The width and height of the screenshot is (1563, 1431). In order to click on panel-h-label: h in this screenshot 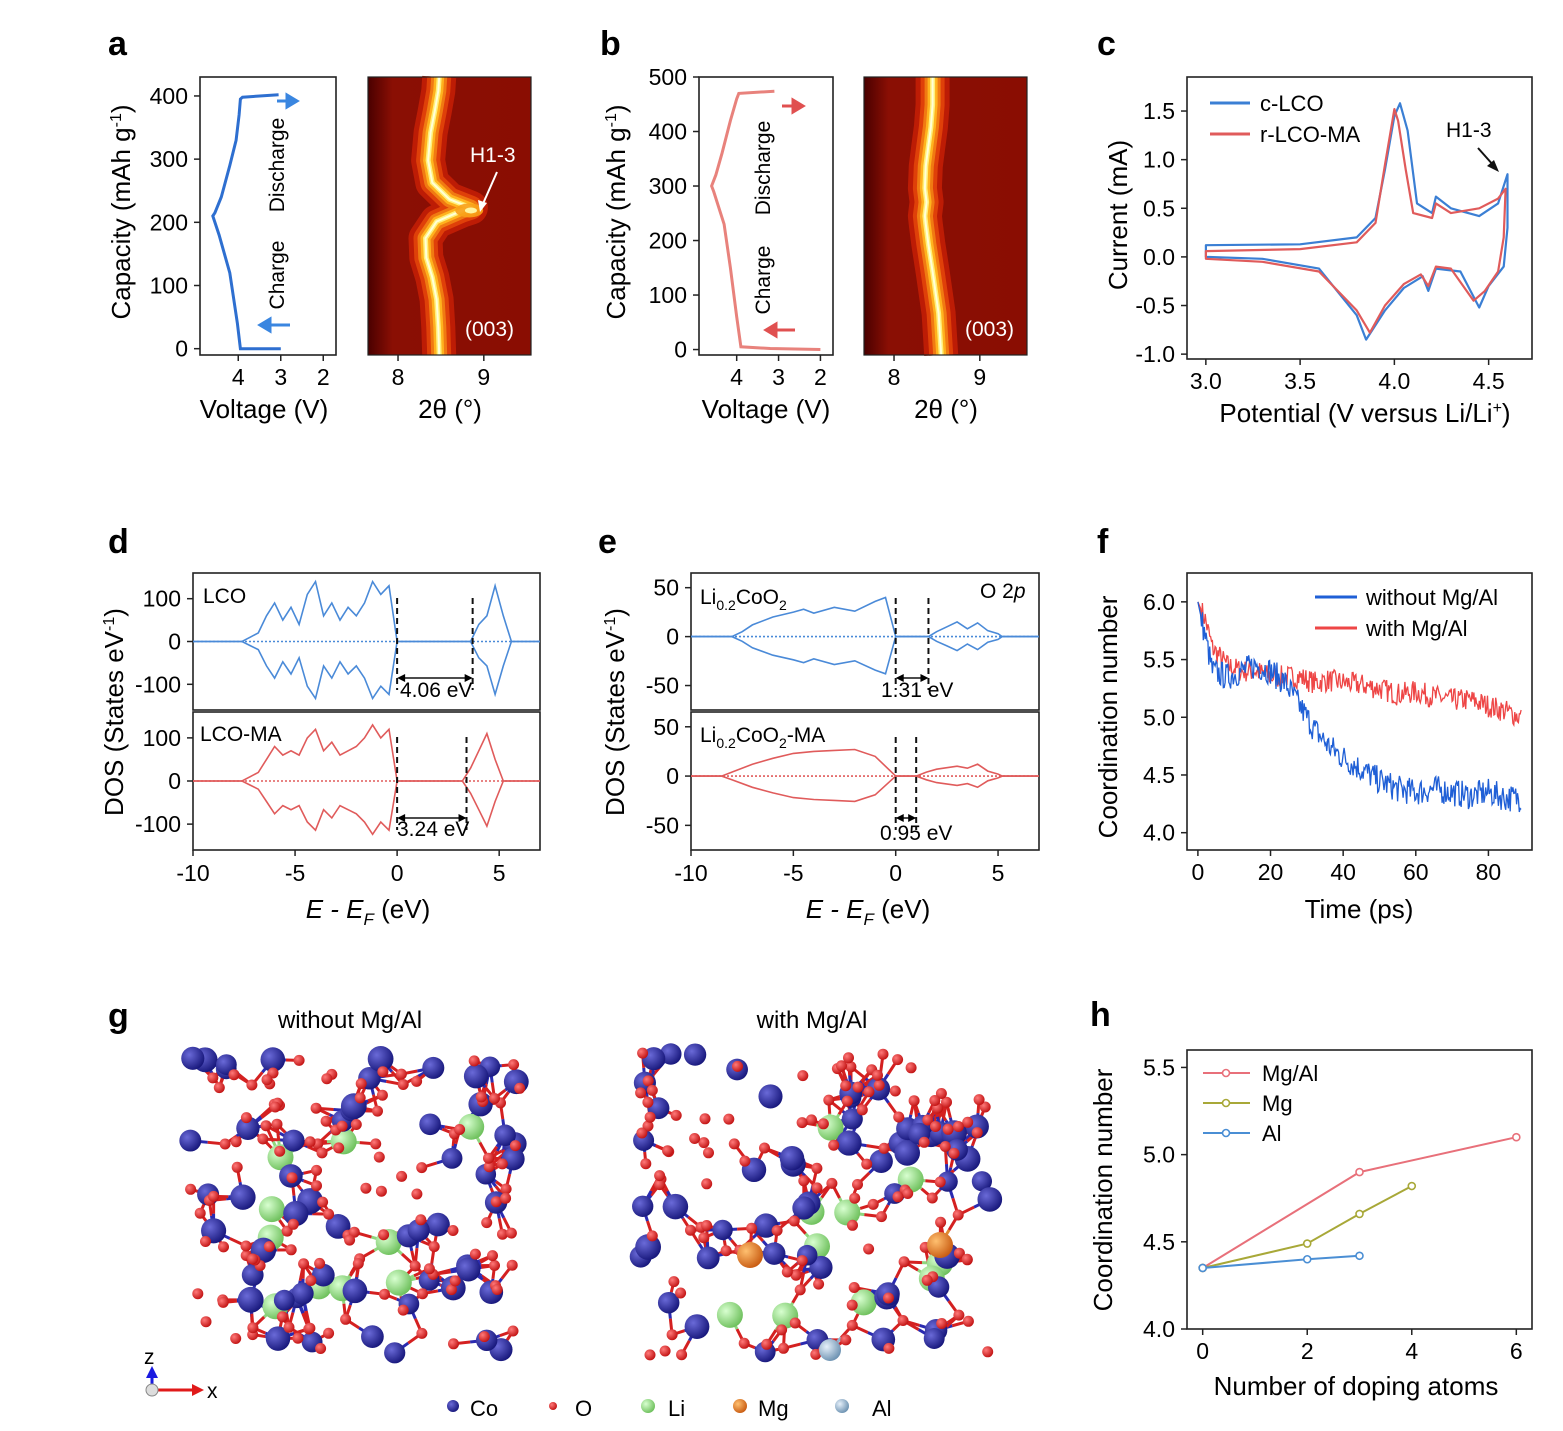, I will do `click(1100, 1015)`.